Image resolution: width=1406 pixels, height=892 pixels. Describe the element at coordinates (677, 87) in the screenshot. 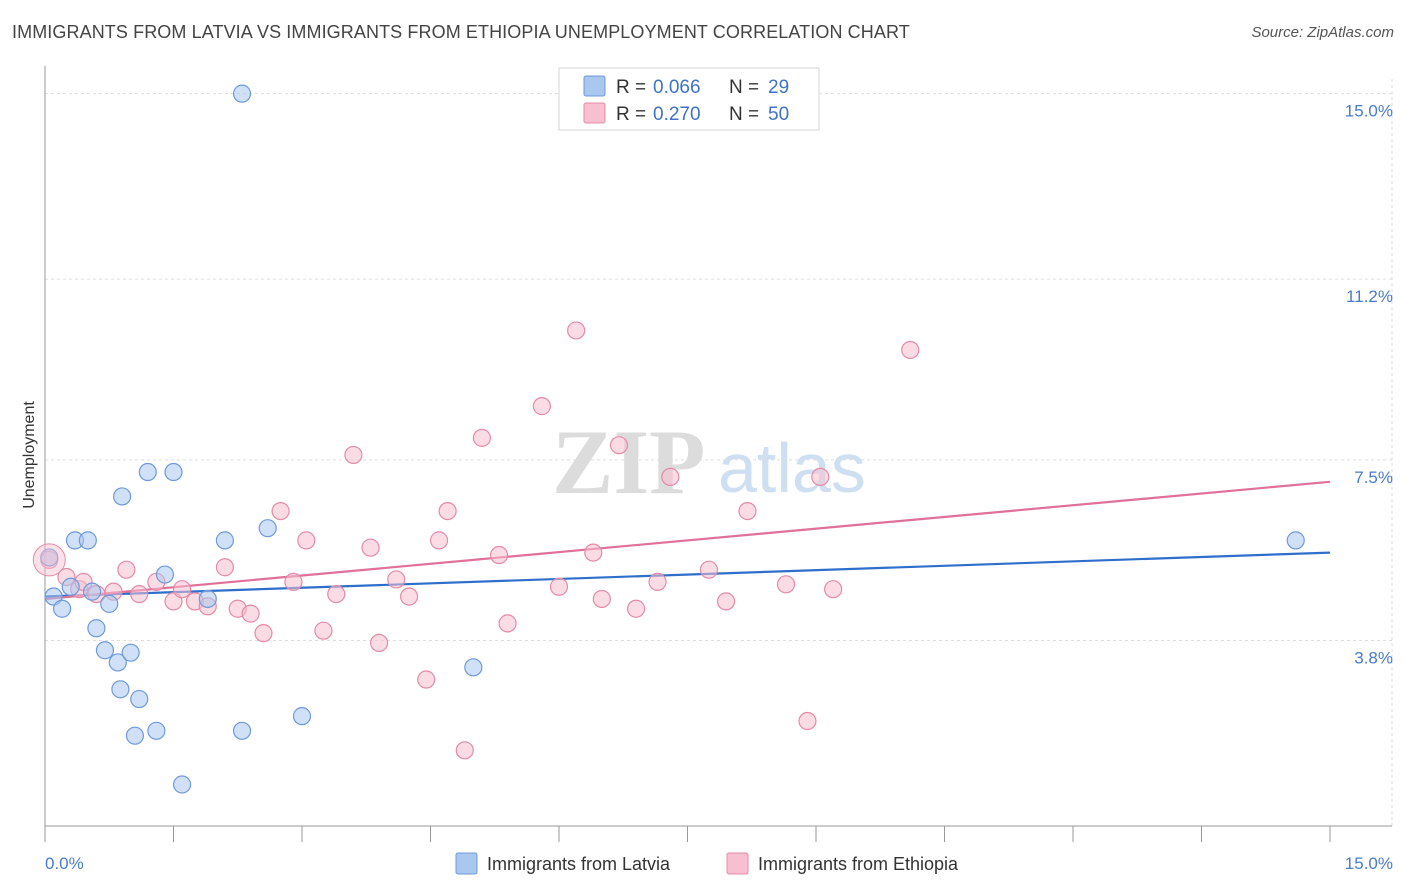

I see `legend-r-value-latvia: 0.066` at that location.